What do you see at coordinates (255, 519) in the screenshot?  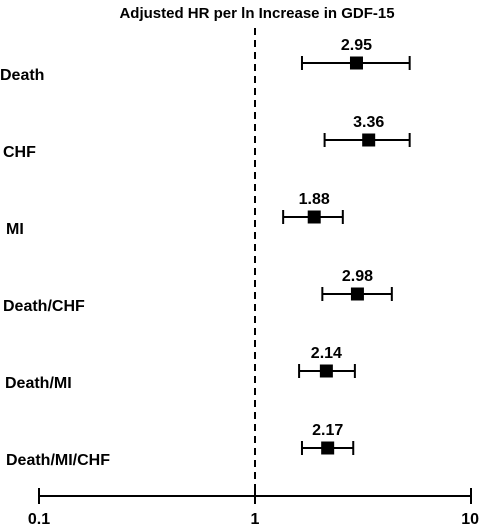 I see `x-tick-label: 1` at bounding box center [255, 519].